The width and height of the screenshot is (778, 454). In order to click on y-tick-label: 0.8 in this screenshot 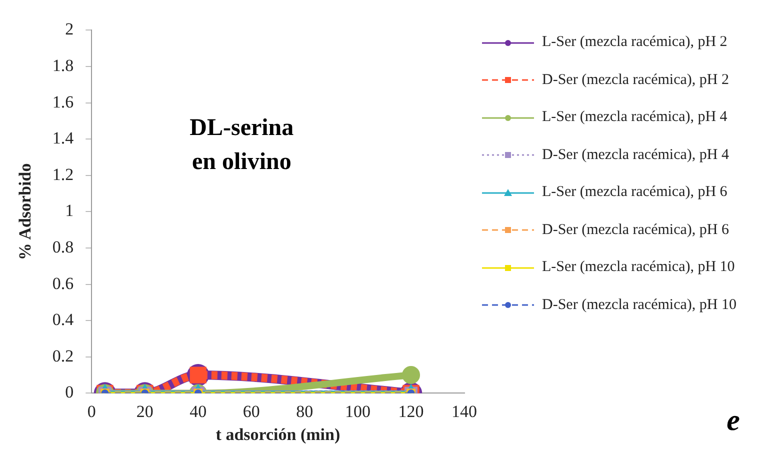, I will do `click(63, 246)`.